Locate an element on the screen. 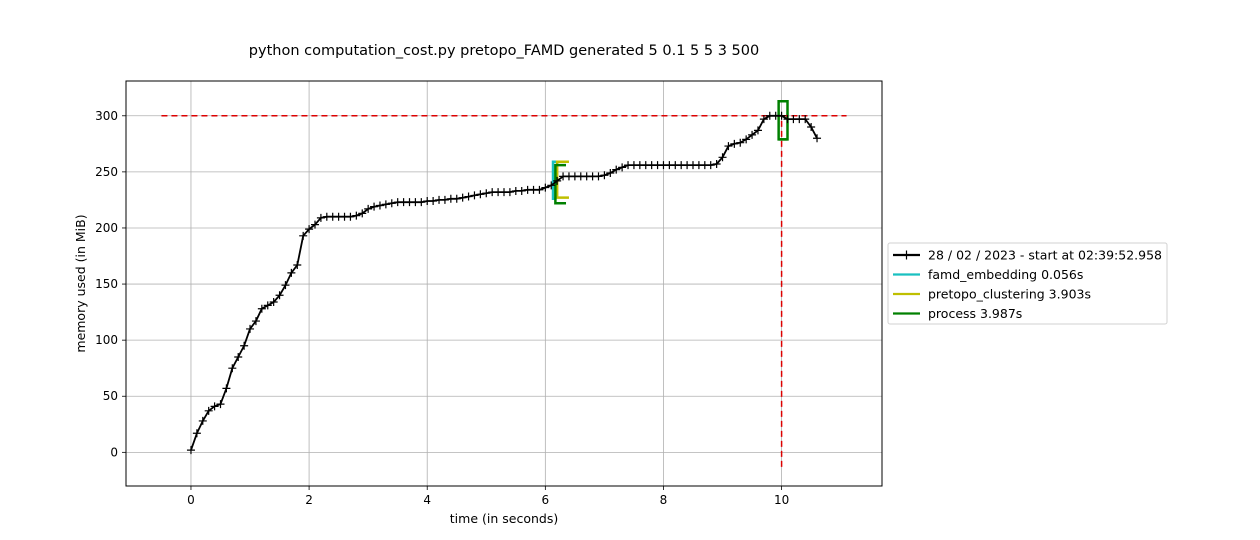 This screenshot has width=1260, height=540. x-tick-label: 6 is located at coordinates (546, 500).